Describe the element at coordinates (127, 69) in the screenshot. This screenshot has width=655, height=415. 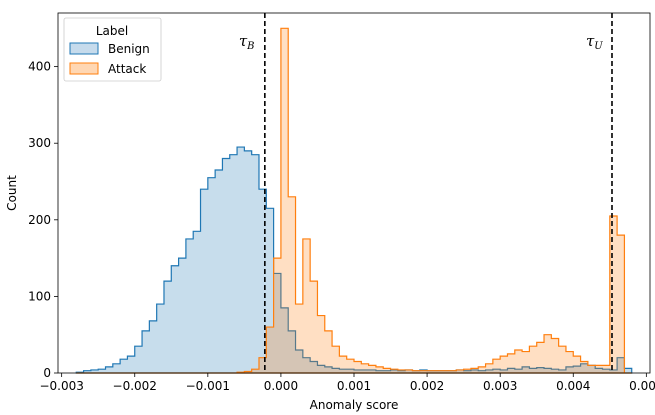
I see `legend-label-attack: Attack` at that location.